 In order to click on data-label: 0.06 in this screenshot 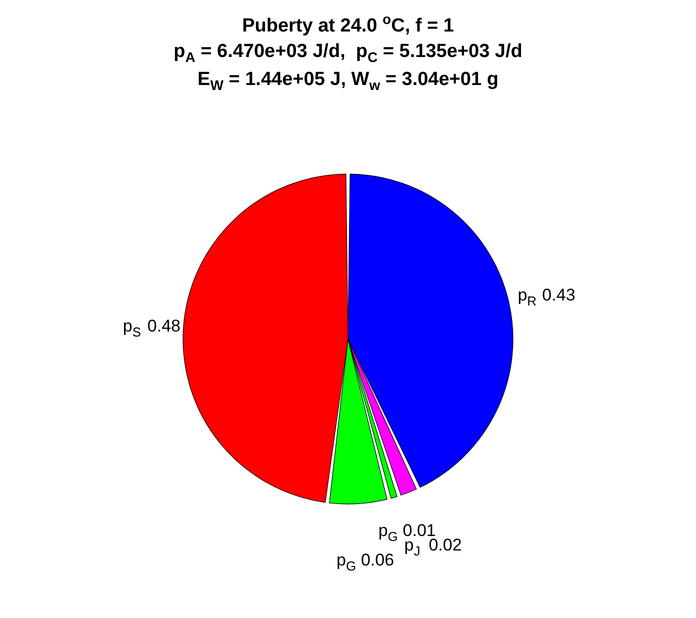, I will do `click(377, 560)`.